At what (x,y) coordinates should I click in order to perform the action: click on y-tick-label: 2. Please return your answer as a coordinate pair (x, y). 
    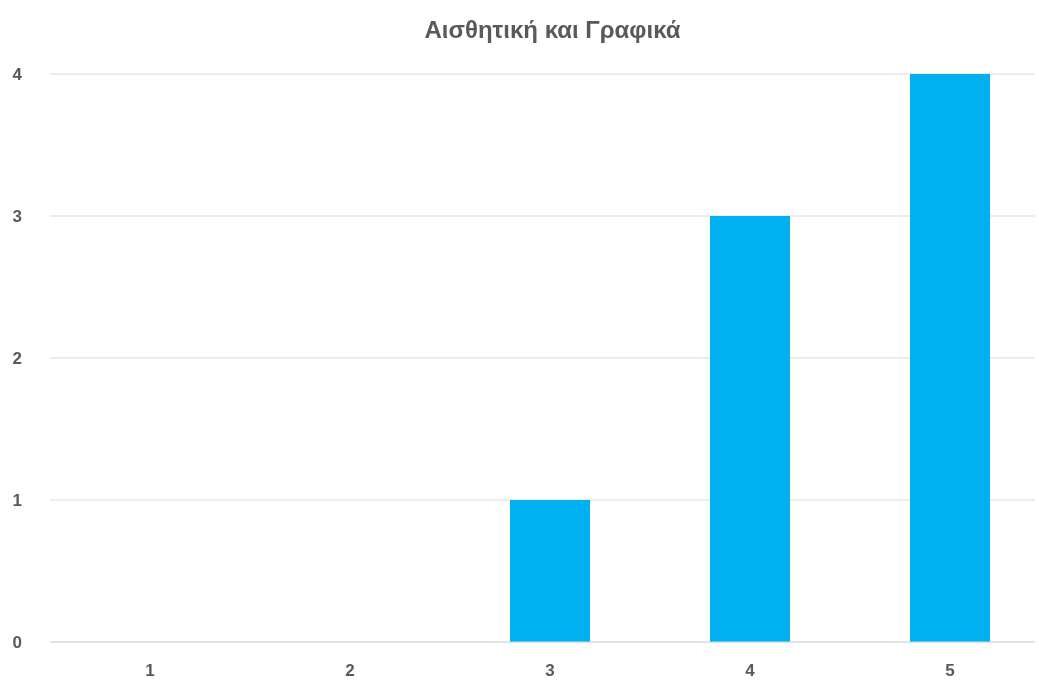
    Looking at the image, I should click on (17, 358).